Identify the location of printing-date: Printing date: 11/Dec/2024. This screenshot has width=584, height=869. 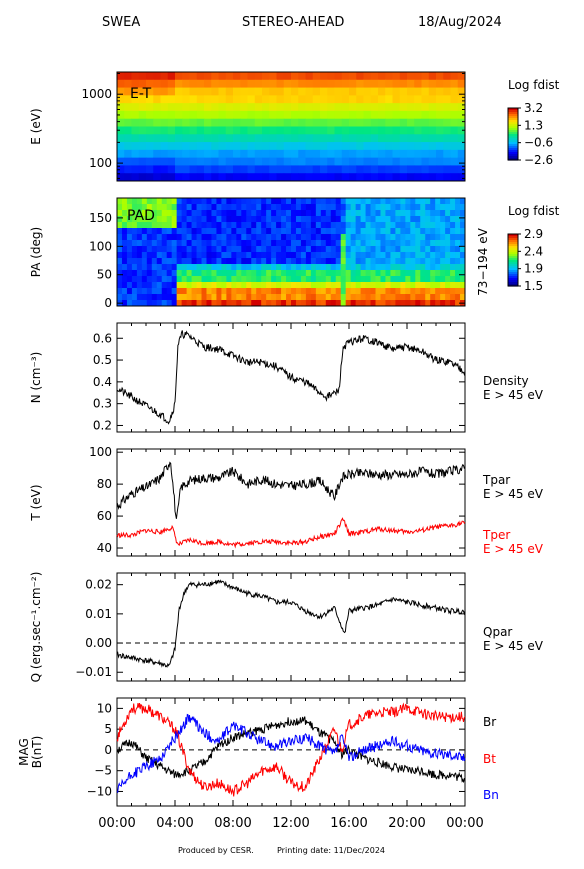
(331, 850).